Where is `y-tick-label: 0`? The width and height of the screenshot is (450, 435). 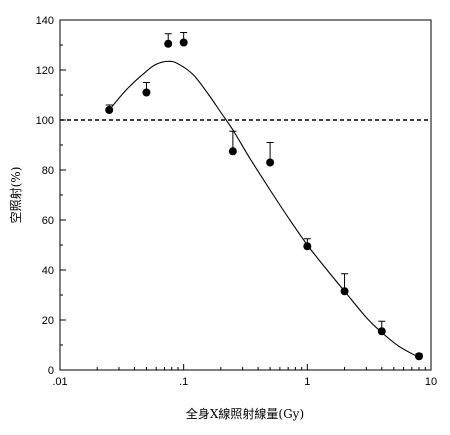 y-tick-label: 0 is located at coordinates (51, 371).